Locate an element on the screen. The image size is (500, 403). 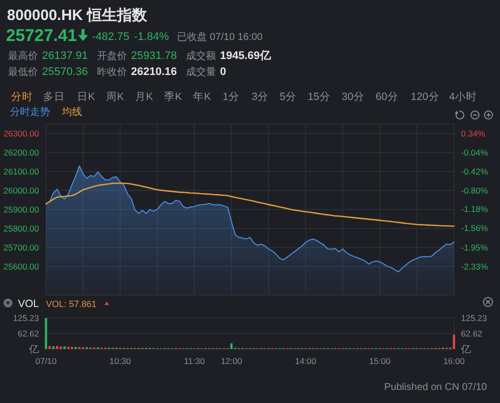
y-tick-label: 62.62 is located at coordinates (29, 333).